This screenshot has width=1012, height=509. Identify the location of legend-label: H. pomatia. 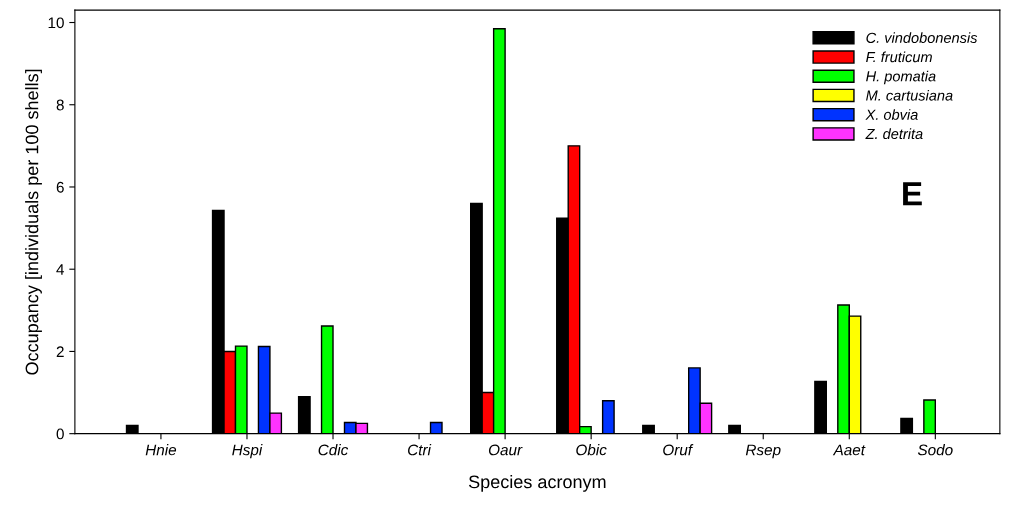
(901, 77).